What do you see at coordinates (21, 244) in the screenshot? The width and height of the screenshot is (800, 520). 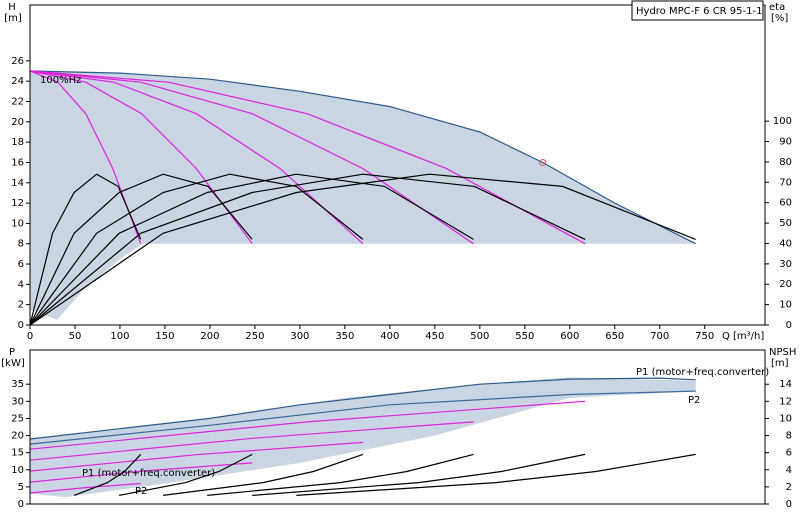 I see `y-tick-label: 8` at bounding box center [21, 244].